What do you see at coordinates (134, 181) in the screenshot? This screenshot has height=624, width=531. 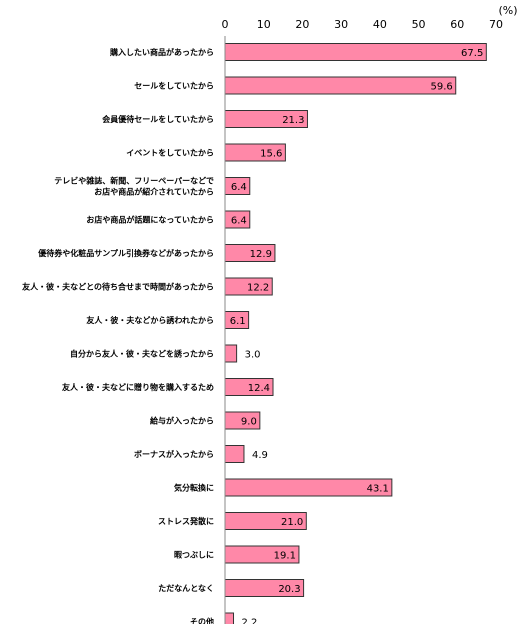 I see `category-label: テレビや雑誌、新聞、フリーペーパーなどで` at bounding box center [134, 181].